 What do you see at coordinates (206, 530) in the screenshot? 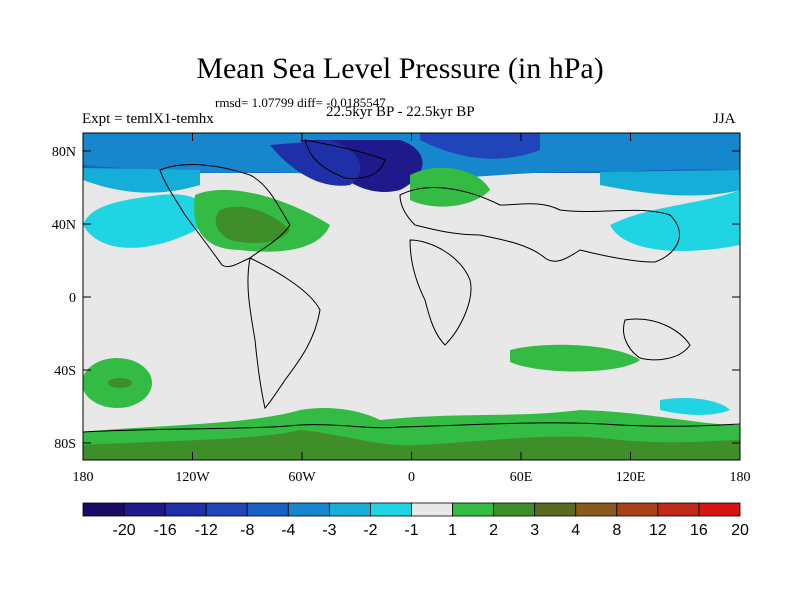
I see `colorbar-label: -12` at bounding box center [206, 530].